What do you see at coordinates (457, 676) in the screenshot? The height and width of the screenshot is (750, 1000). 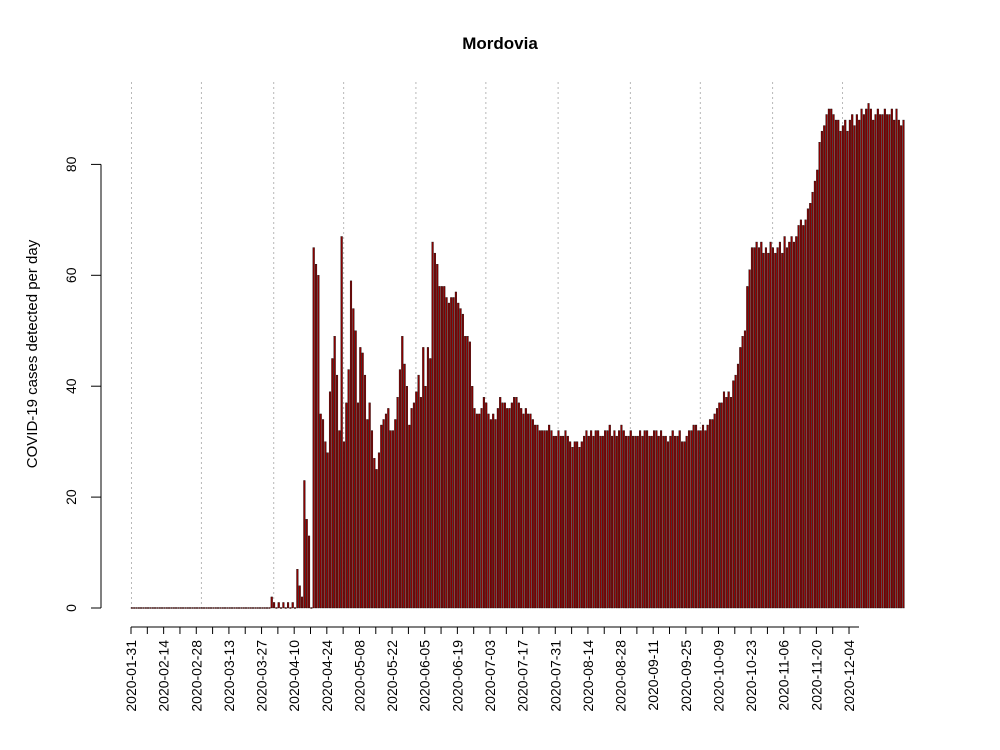 I see `x-tick-label: 2020-06-19` at bounding box center [457, 676].